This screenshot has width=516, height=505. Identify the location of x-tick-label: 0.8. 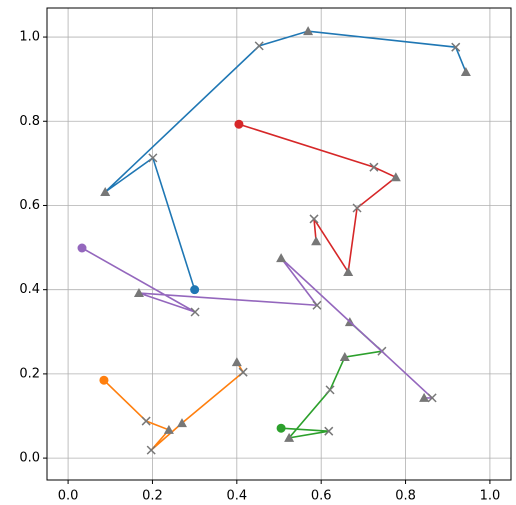
(405, 496).